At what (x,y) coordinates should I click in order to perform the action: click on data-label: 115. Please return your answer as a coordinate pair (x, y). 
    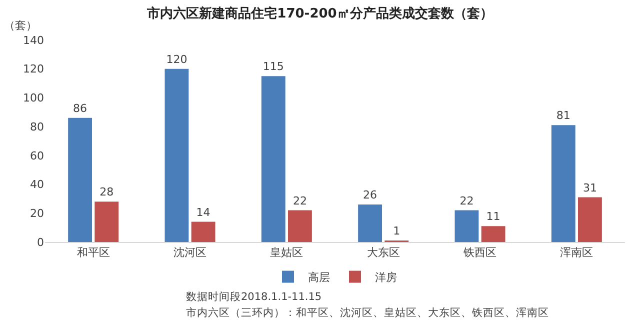
    Looking at the image, I should click on (273, 67).